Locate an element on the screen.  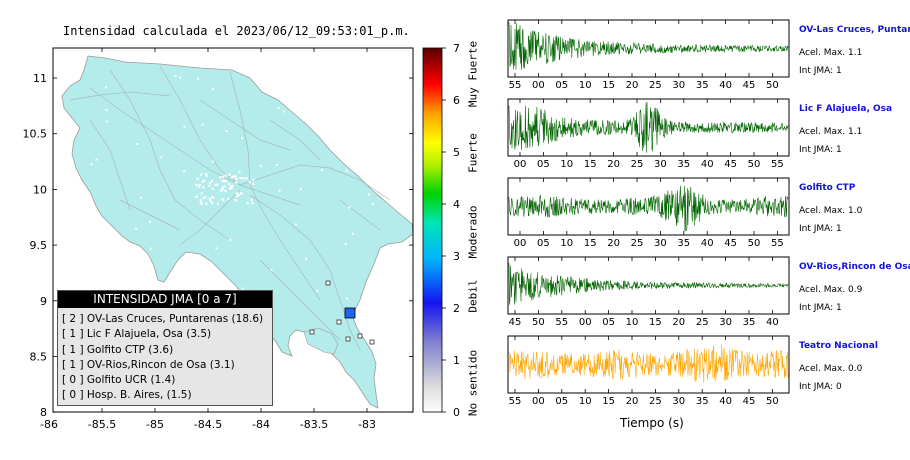
colorbar: 0 1 2 3 4 5 6 7 is located at coordinates (441, 230).